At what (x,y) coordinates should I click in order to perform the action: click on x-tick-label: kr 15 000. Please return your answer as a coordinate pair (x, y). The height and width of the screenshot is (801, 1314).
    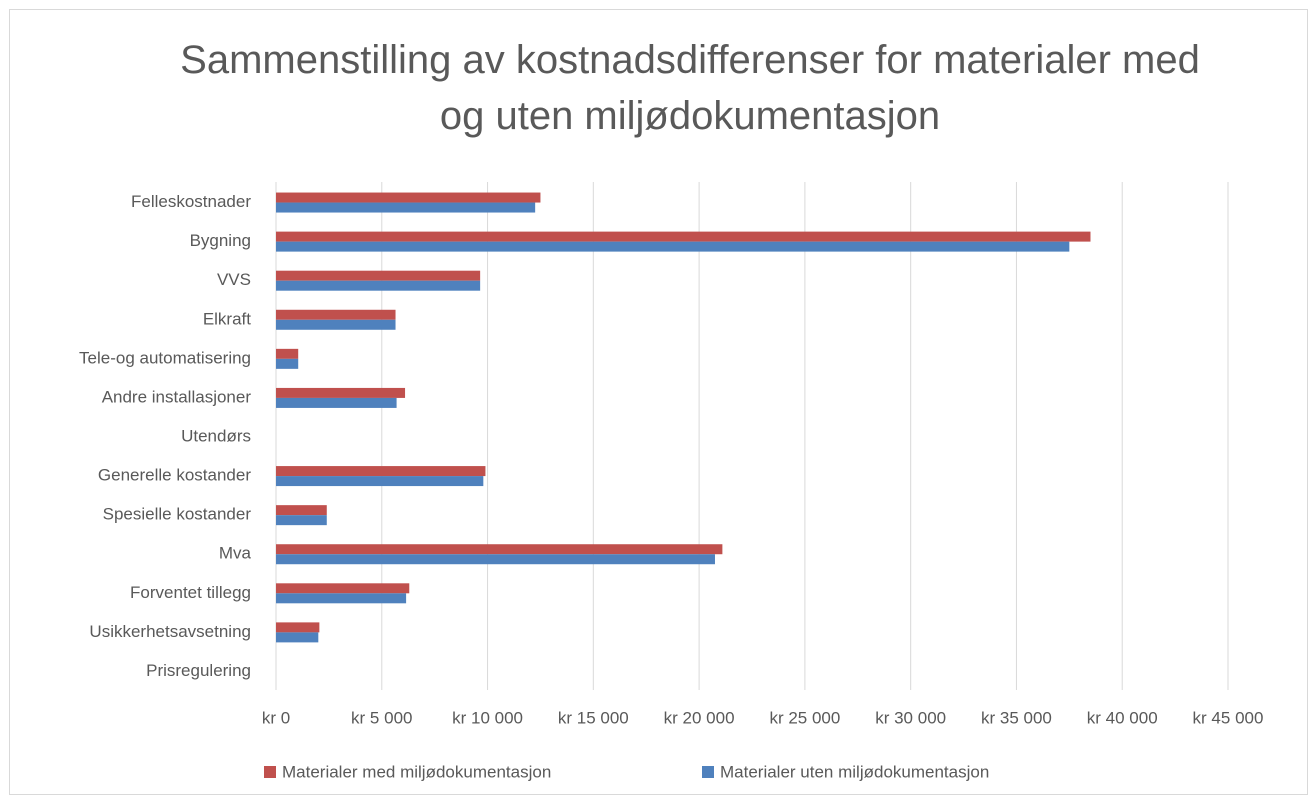
    Looking at the image, I should click on (593, 717).